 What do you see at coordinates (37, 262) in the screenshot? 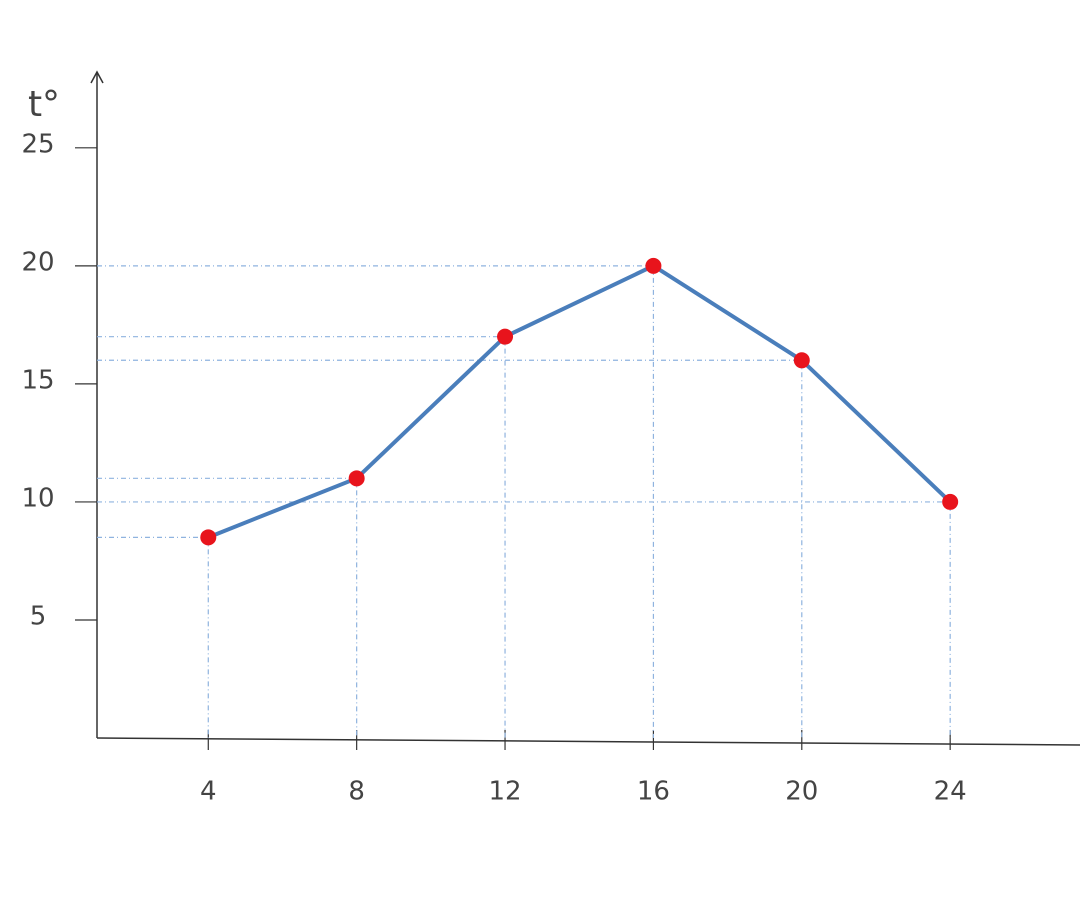
I see `y-tick-label: 20` at bounding box center [37, 262].